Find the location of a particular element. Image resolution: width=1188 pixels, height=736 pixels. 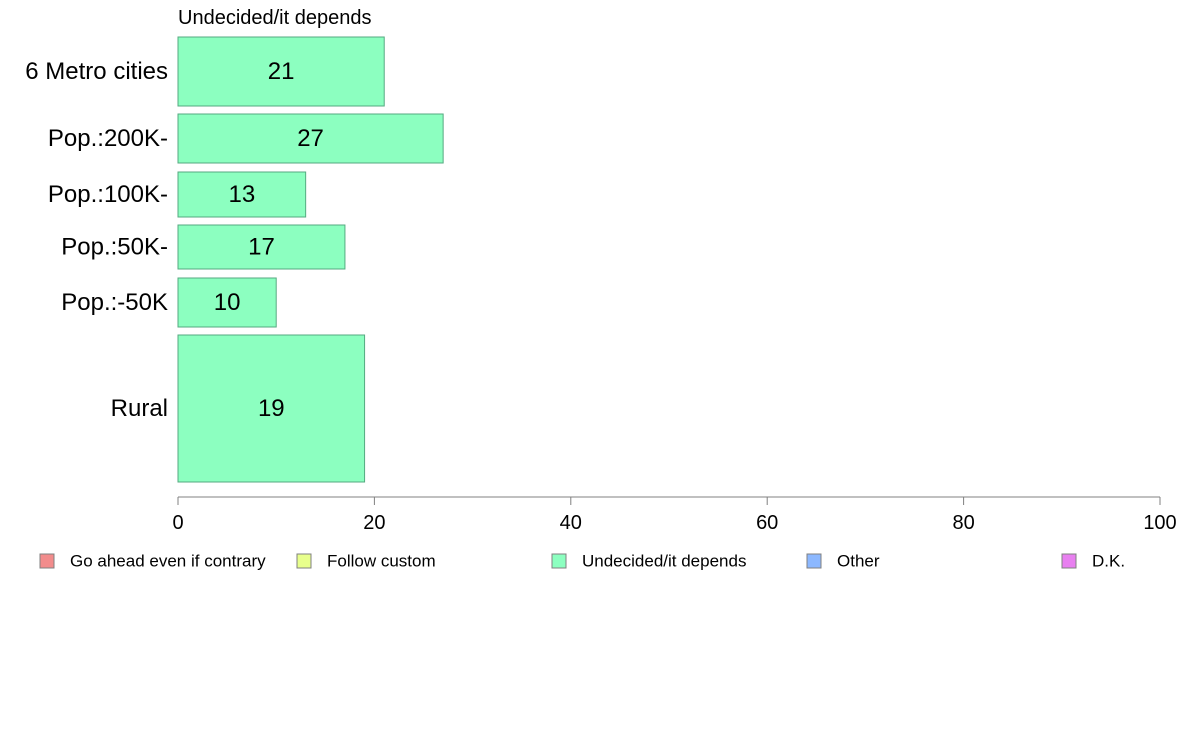

category-label: Rural is located at coordinates (139, 408).